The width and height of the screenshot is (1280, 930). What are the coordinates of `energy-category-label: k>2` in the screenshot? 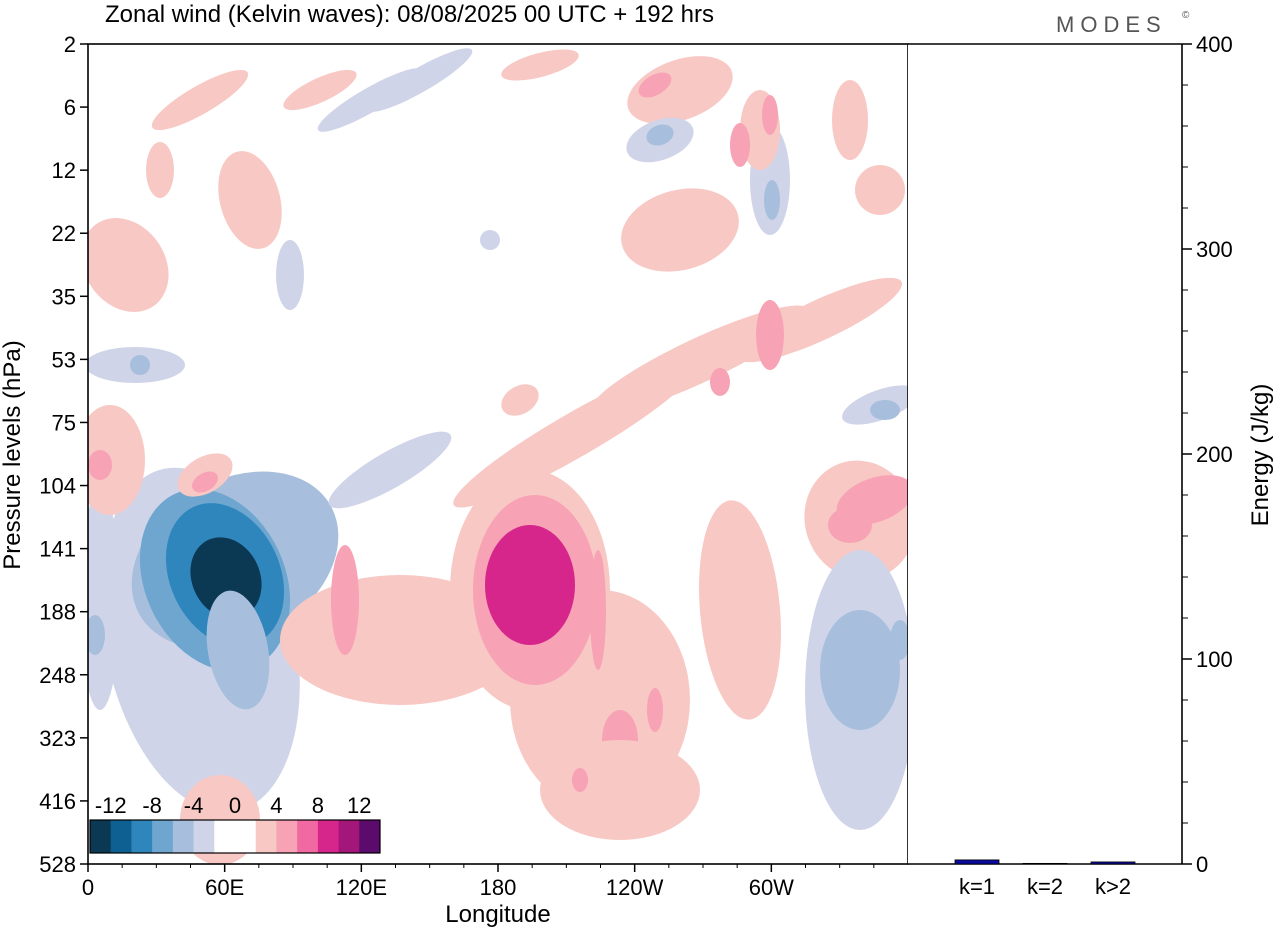 It's located at (1113, 886).